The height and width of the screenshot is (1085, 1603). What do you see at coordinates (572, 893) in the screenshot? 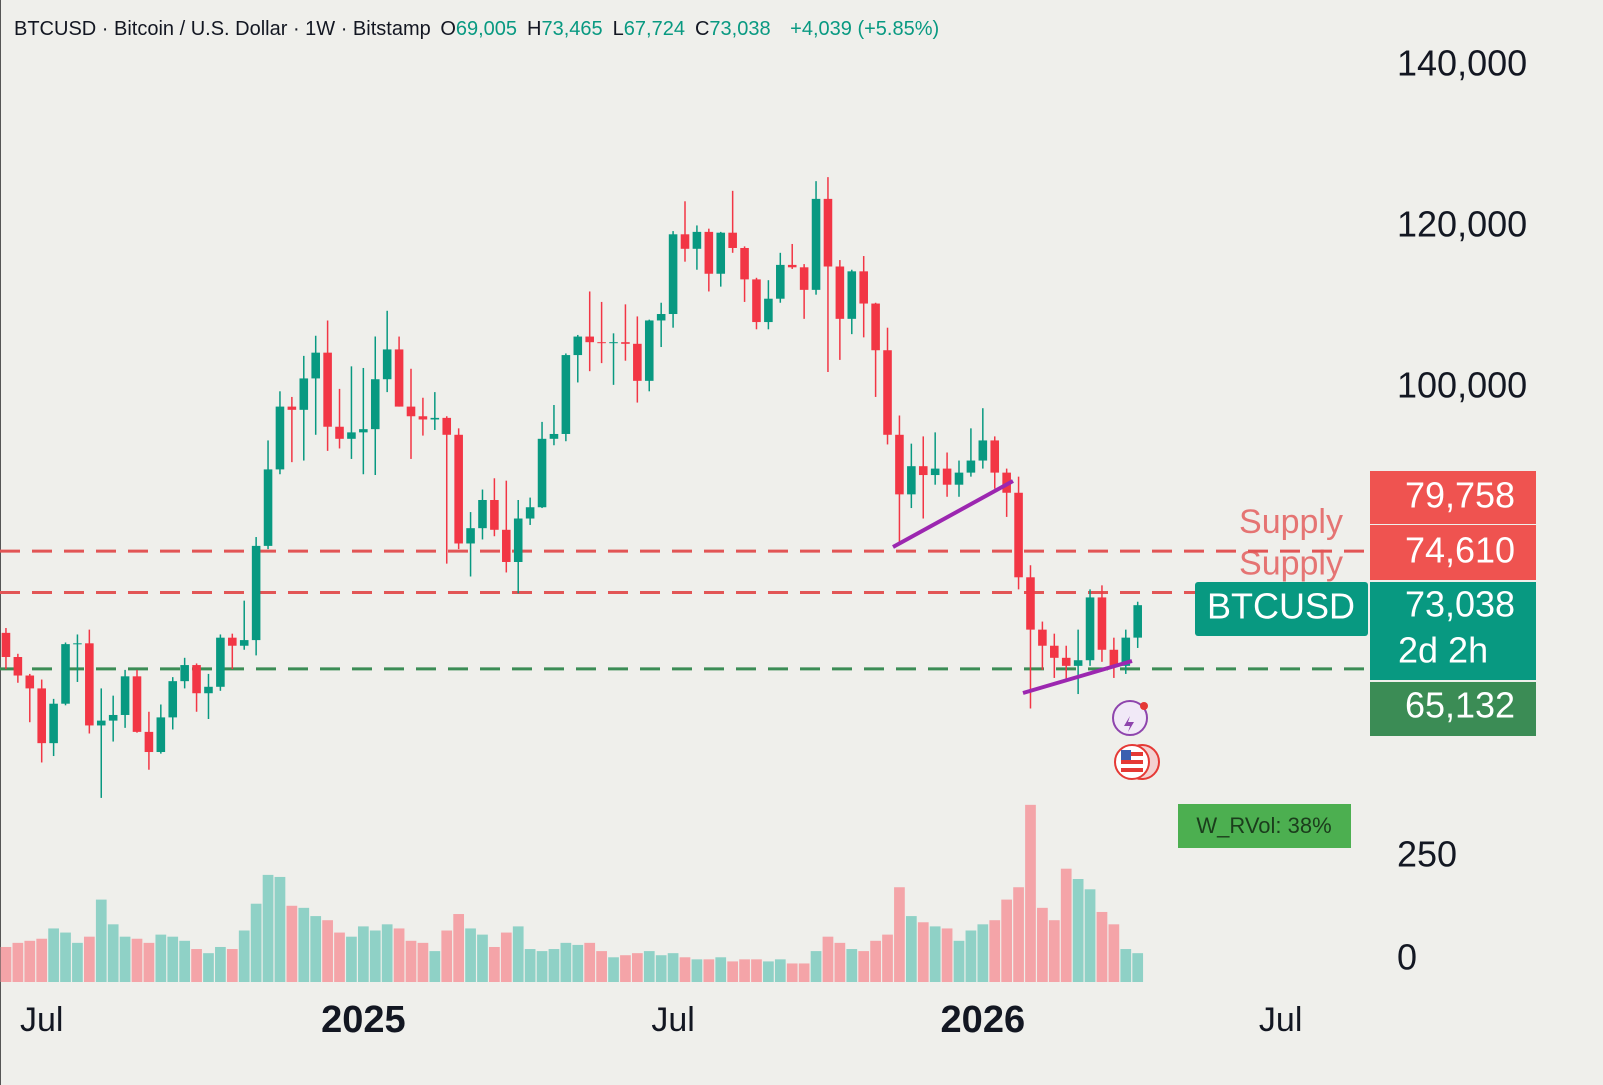
I see `volume-pane` at bounding box center [572, 893].